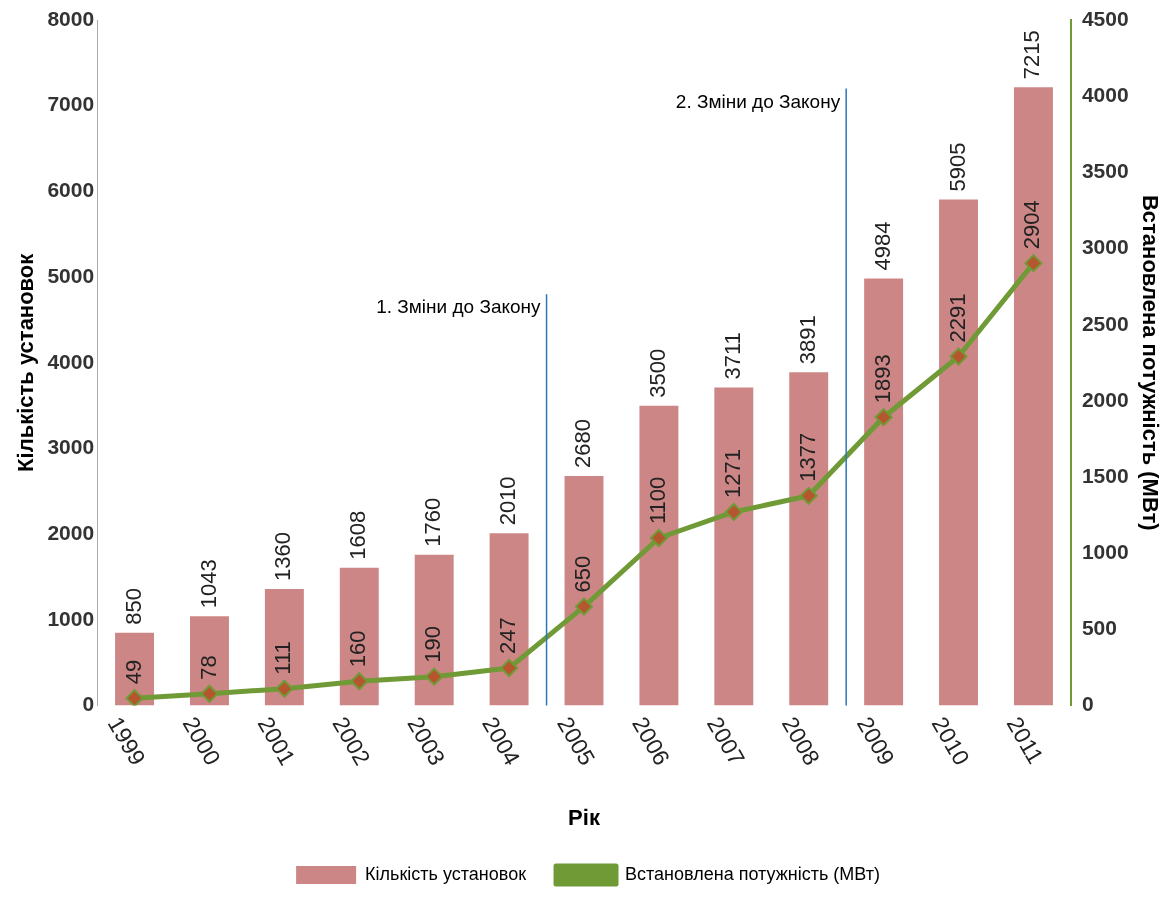 The height and width of the screenshot is (904, 1176). What do you see at coordinates (1099, 628) in the screenshot?
I see `y2-tick-label: 500` at bounding box center [1099, 628].